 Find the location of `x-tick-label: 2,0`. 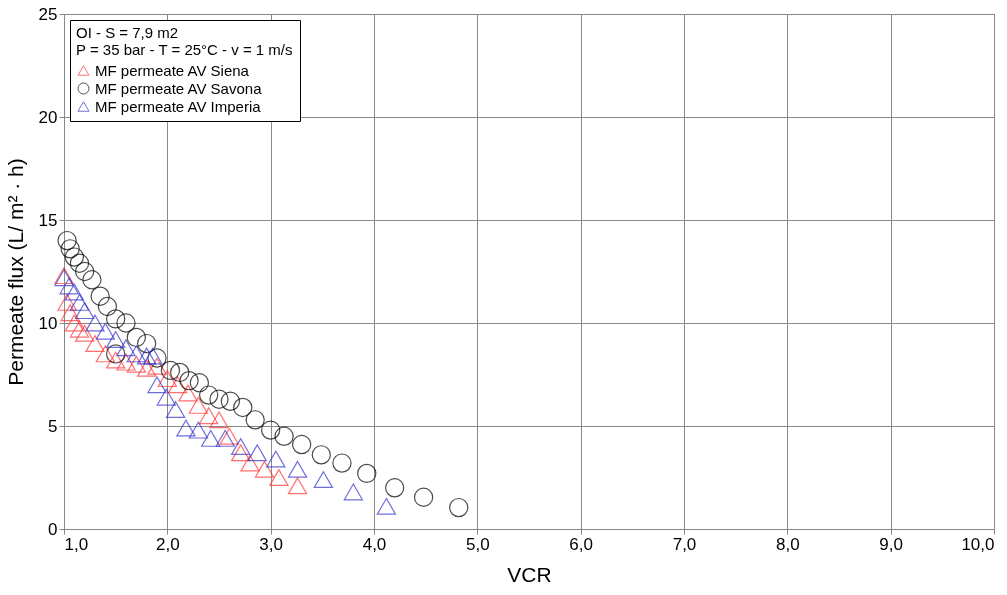

x-tick-label: 2,0 is located at coordinates (168, 544).